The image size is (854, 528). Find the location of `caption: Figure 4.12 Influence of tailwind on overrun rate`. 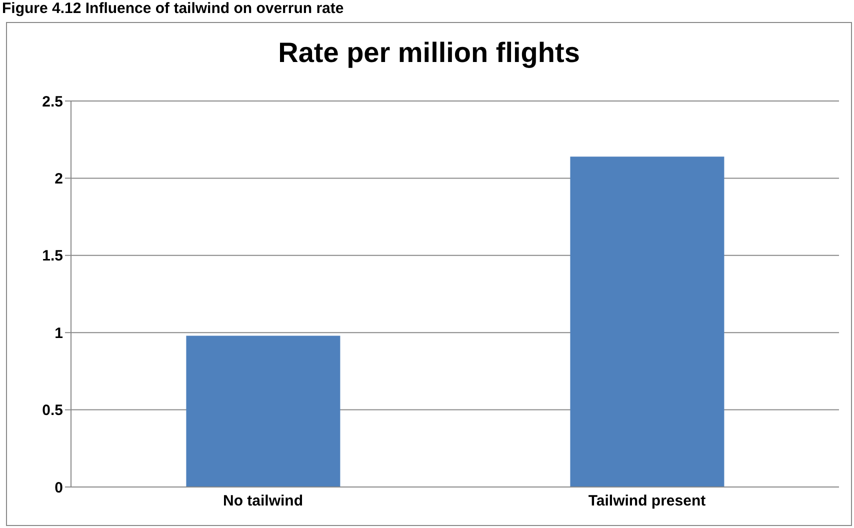

caption: Figure 4.12 Influence of tailwind on overrun rate is located at coordinates (173, 8).